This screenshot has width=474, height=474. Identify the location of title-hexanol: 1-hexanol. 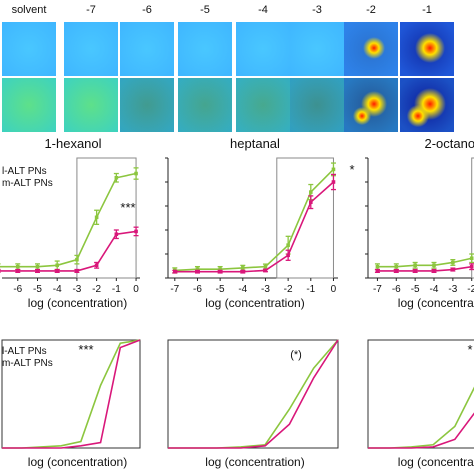
(73, 143).